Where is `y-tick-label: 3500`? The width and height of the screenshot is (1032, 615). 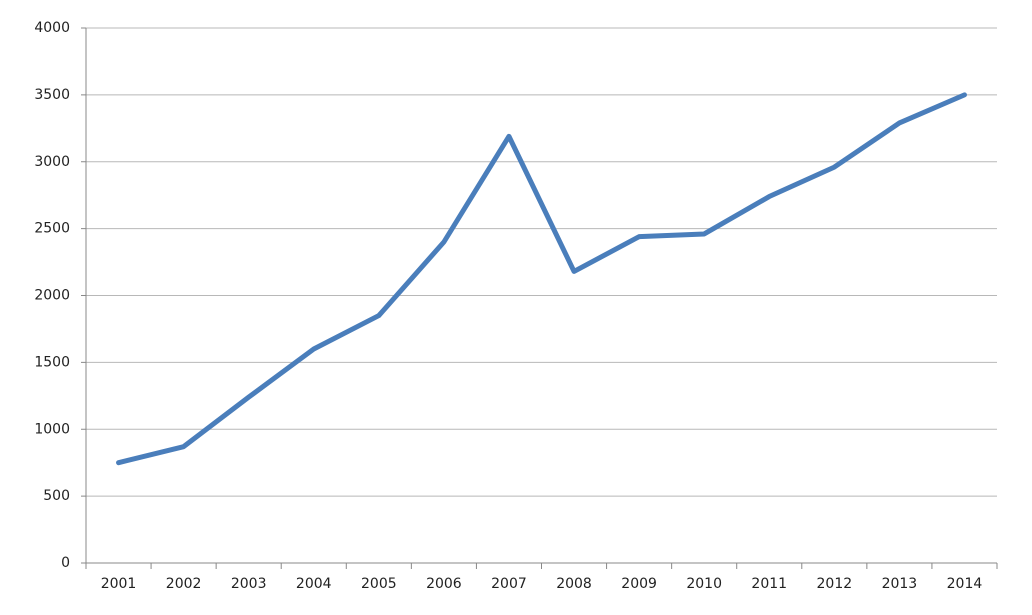 y-tick-label: 3500 is located at coordinates (52, 95).